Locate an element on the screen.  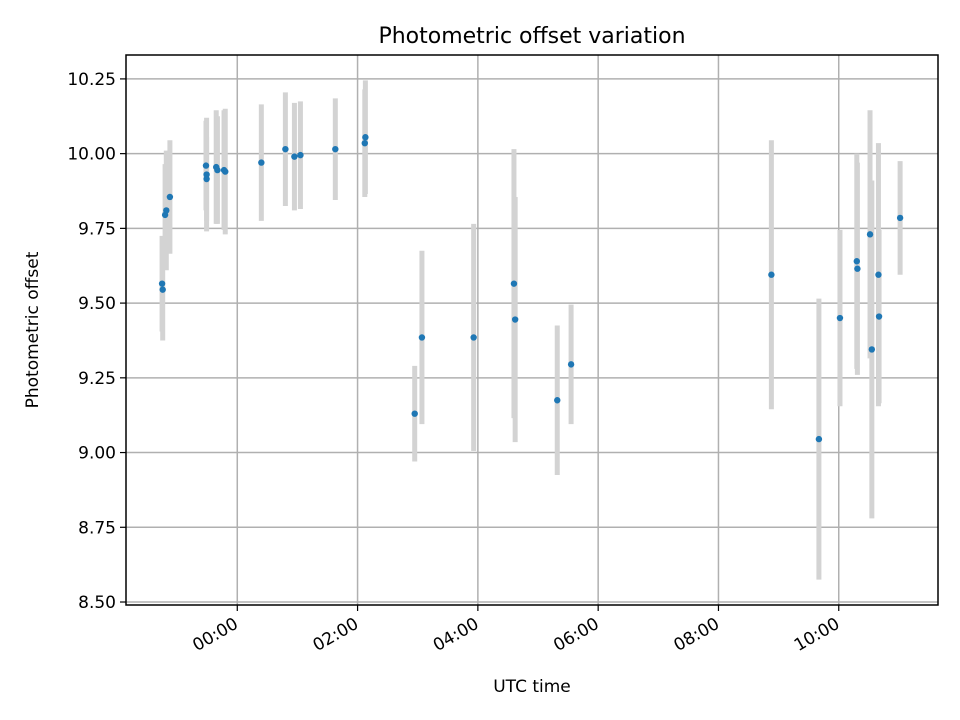
y-tick-label: 9.75 is located at coordinates (97, 229).